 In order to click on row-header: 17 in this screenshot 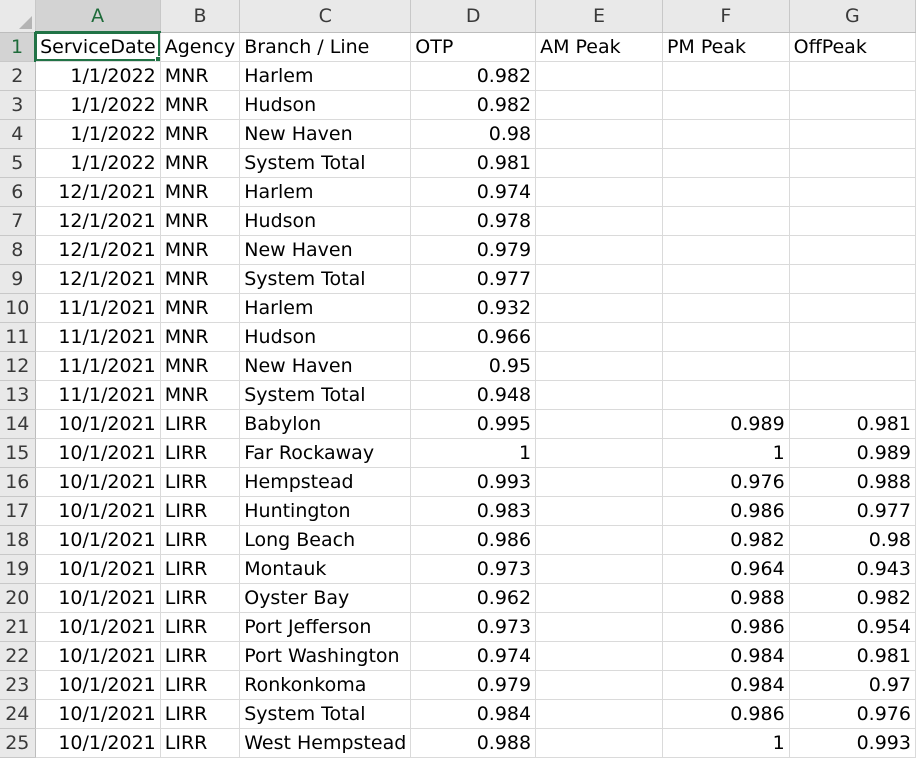, I will do `click(18, 511)`.